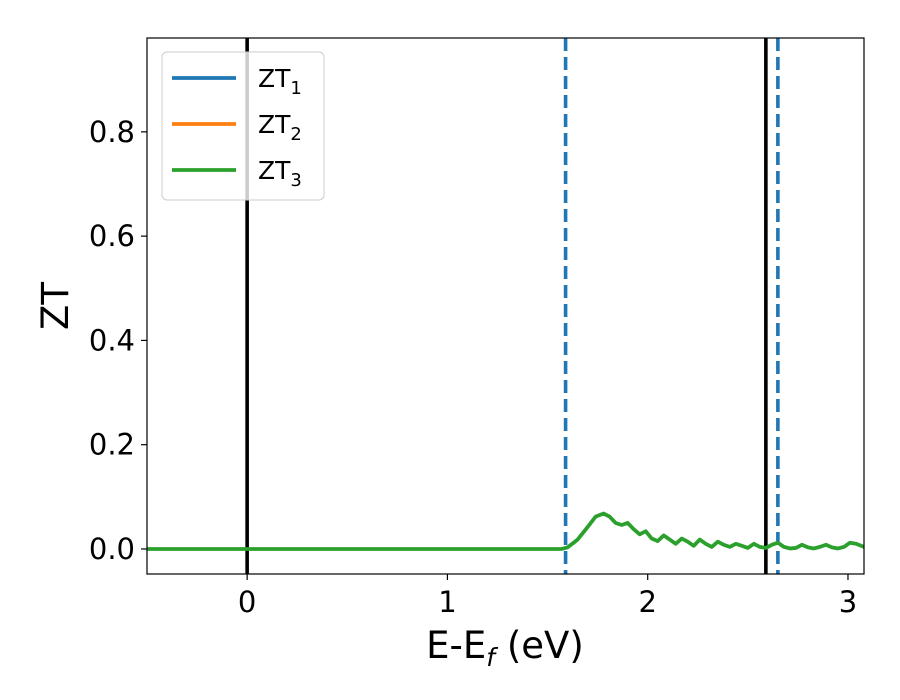  Describe the element at coordinates (55, 306) in the screenshot. I see `y-axis-label: ZT` at that location.